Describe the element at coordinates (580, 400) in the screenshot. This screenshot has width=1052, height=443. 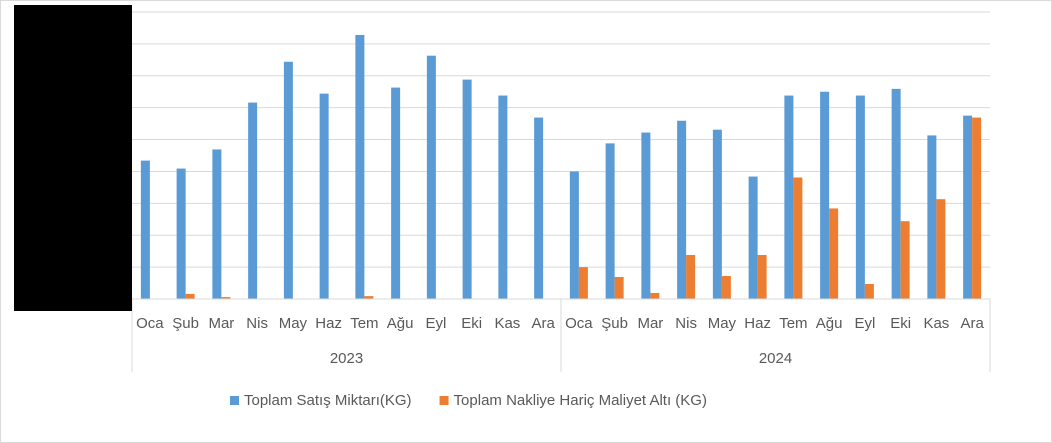
I see `legend-label: Toplam Nakliye Hariç Maliyet Altı (KG)` at that location.